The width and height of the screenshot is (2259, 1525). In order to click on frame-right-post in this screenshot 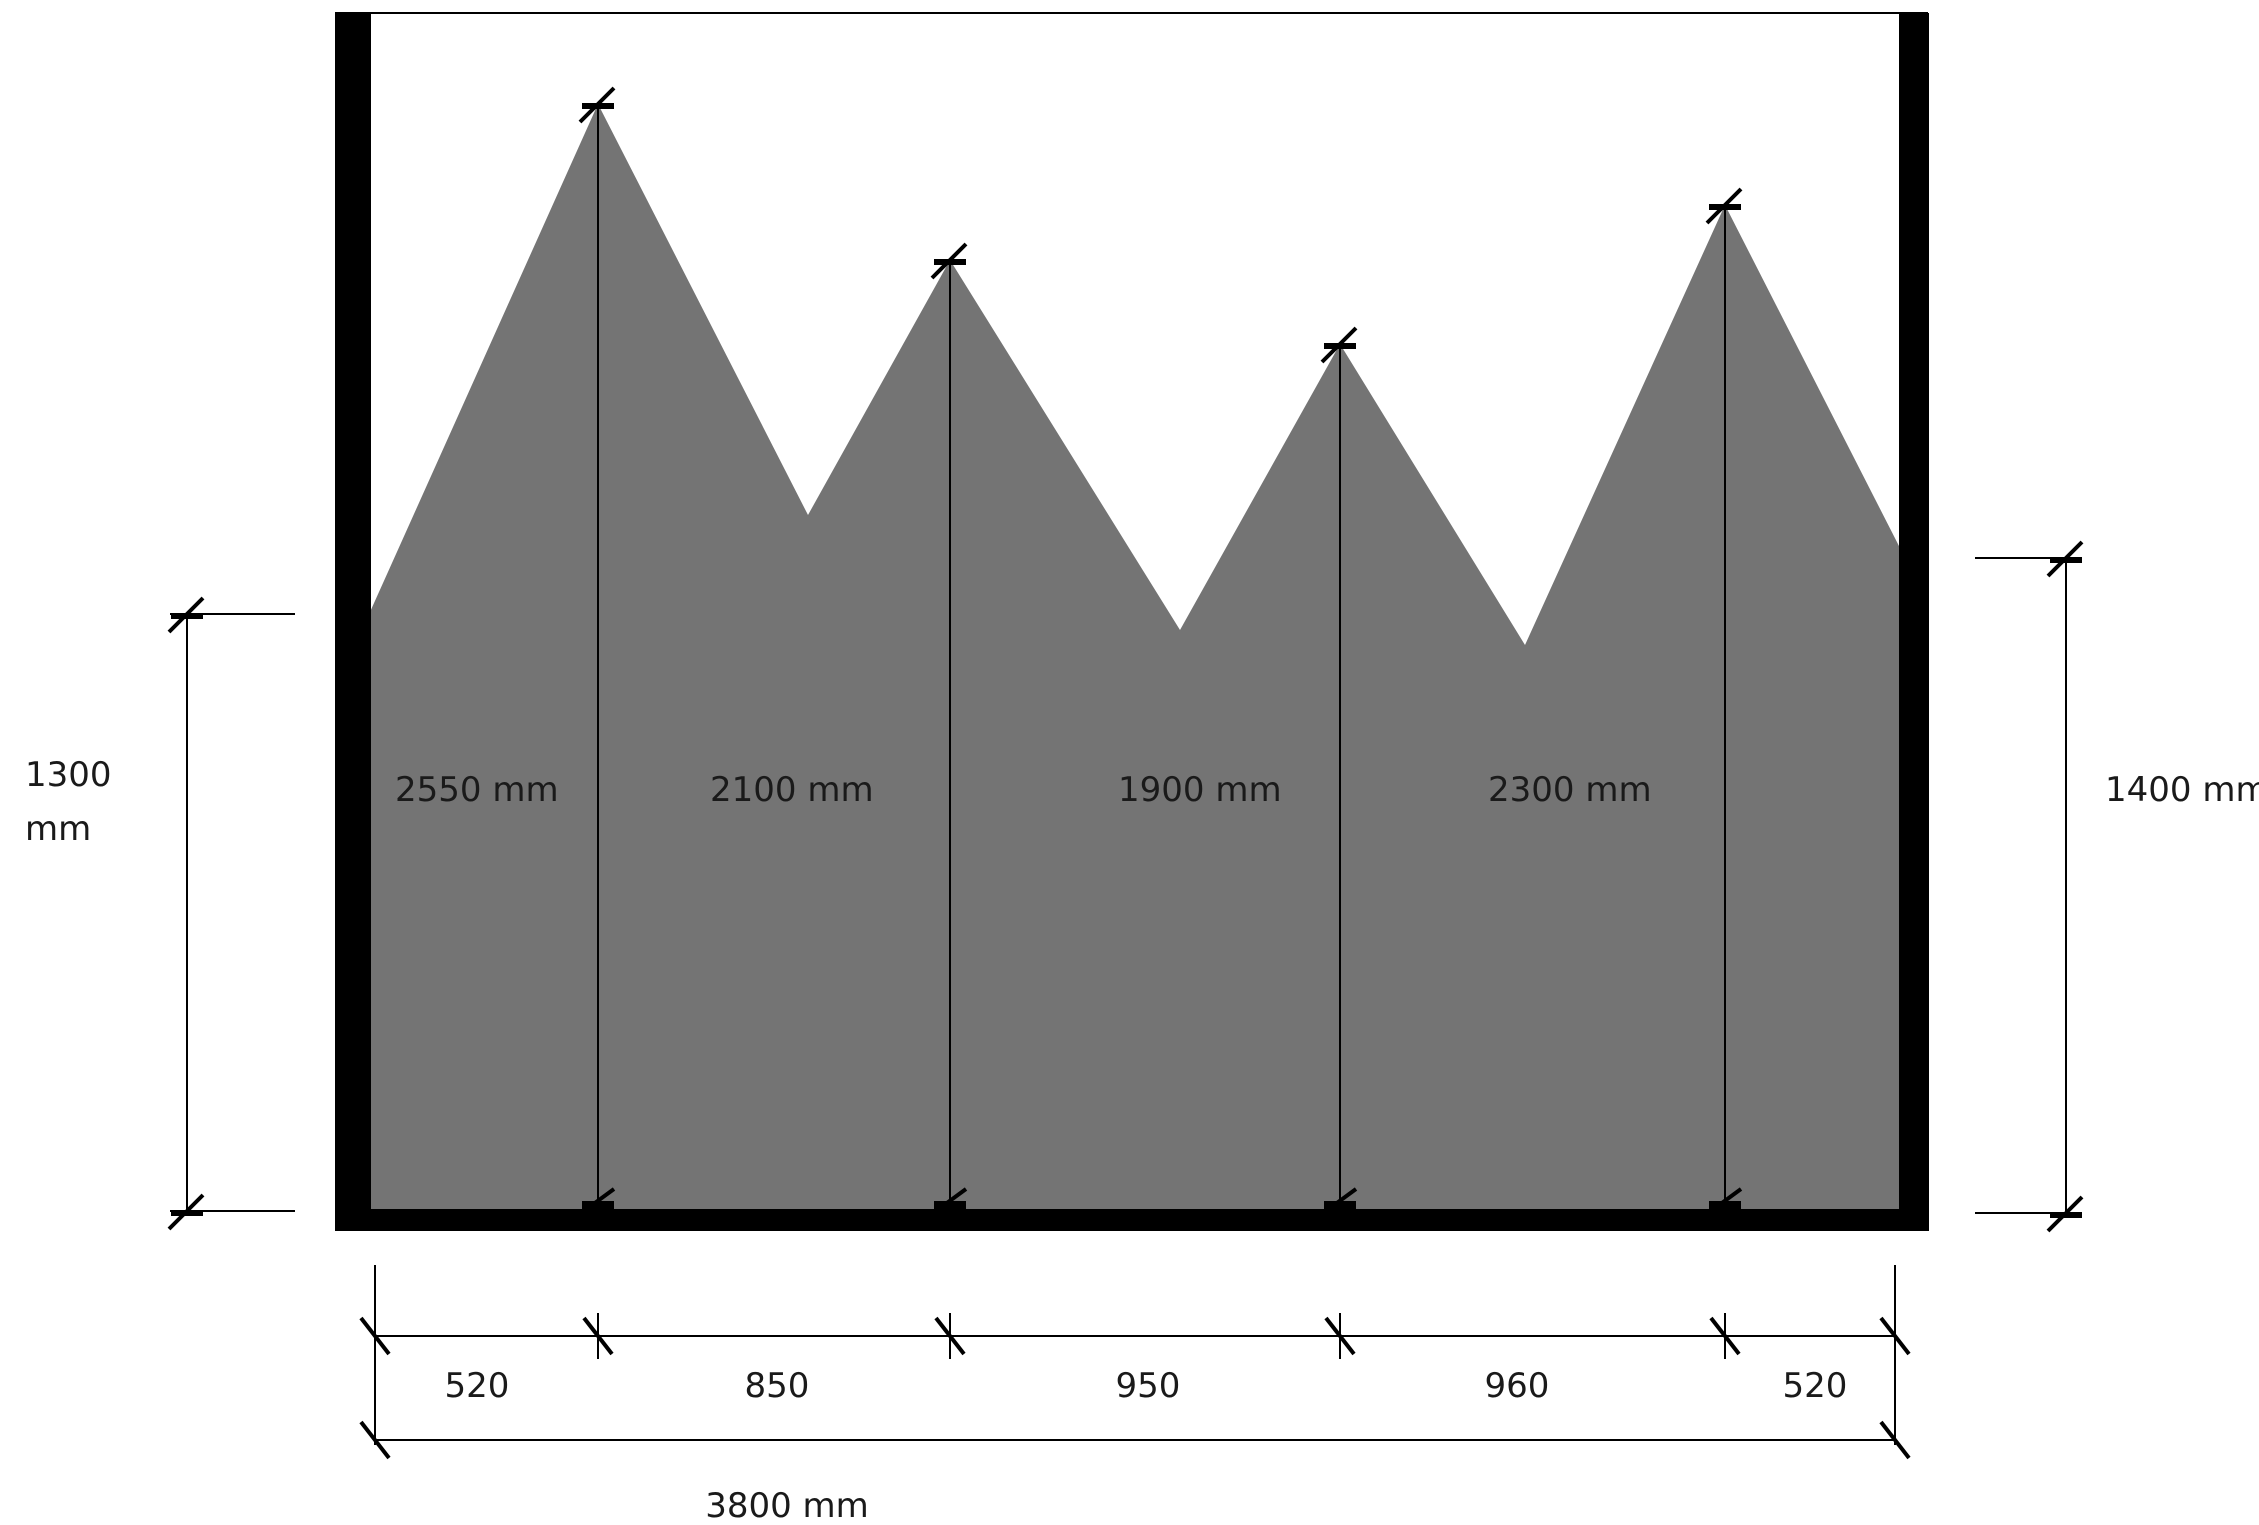, I will do `click(1914, 621)`.